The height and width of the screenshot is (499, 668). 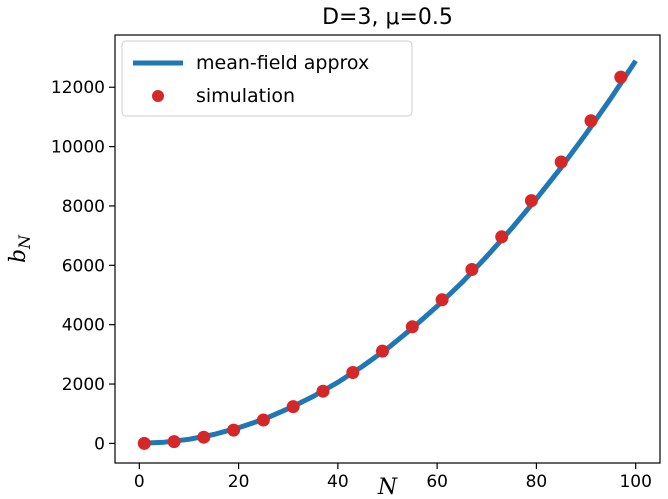 What do you see at coordinates (158, 96) in the screenshot?
I see `legend-swatch-simulation` at bounding box center [158, 96].